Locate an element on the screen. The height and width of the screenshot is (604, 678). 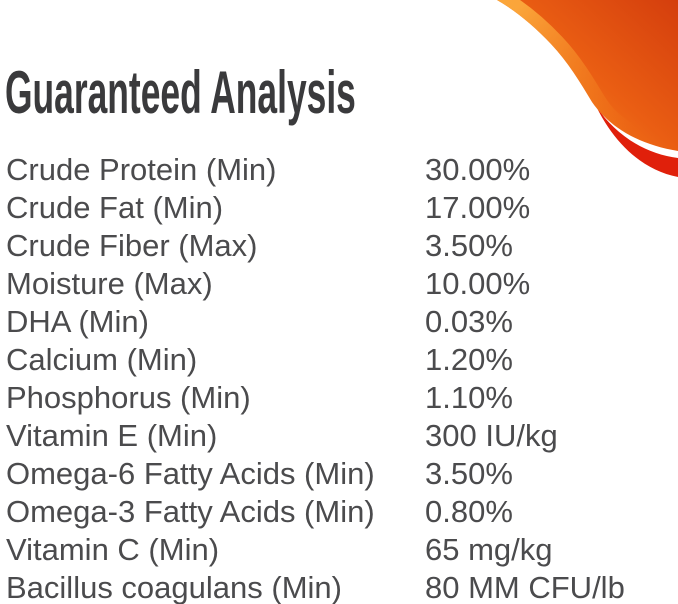
analysis-row: Crude Fat (Min) 17.00% is located at coordinates (342, 208).